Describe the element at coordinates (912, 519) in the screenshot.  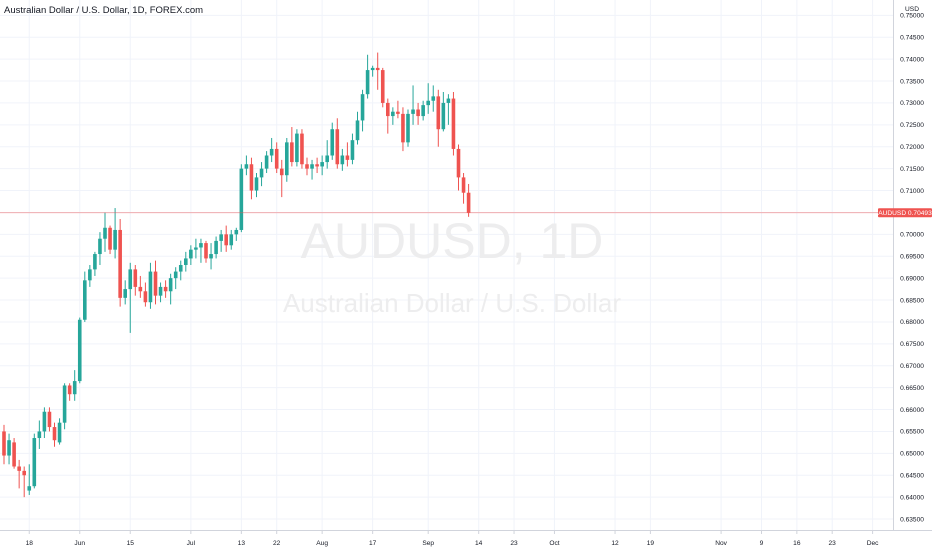
I see `price-tick-label: 0.63500` at that location.